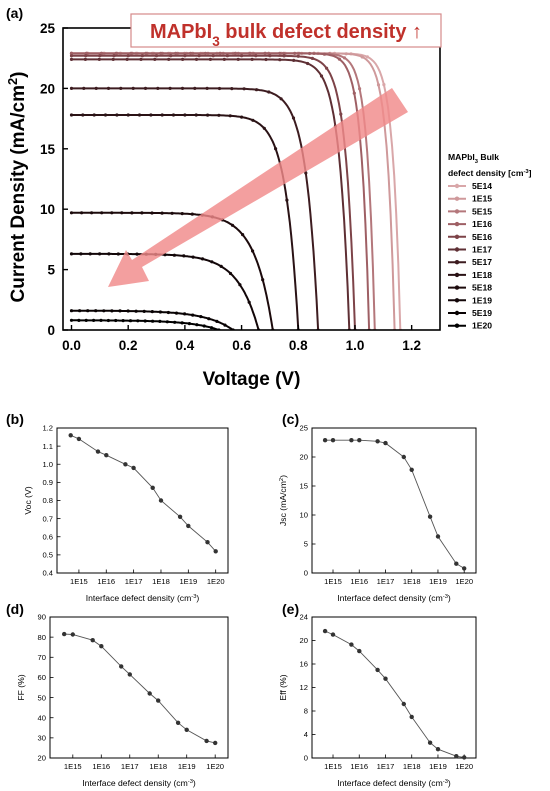 Image resolution: width=550 pixels, height=791 pixels. Describe the element at coordinates (351, 440) in the screenshot. I see `data-point-5E15` at that location.